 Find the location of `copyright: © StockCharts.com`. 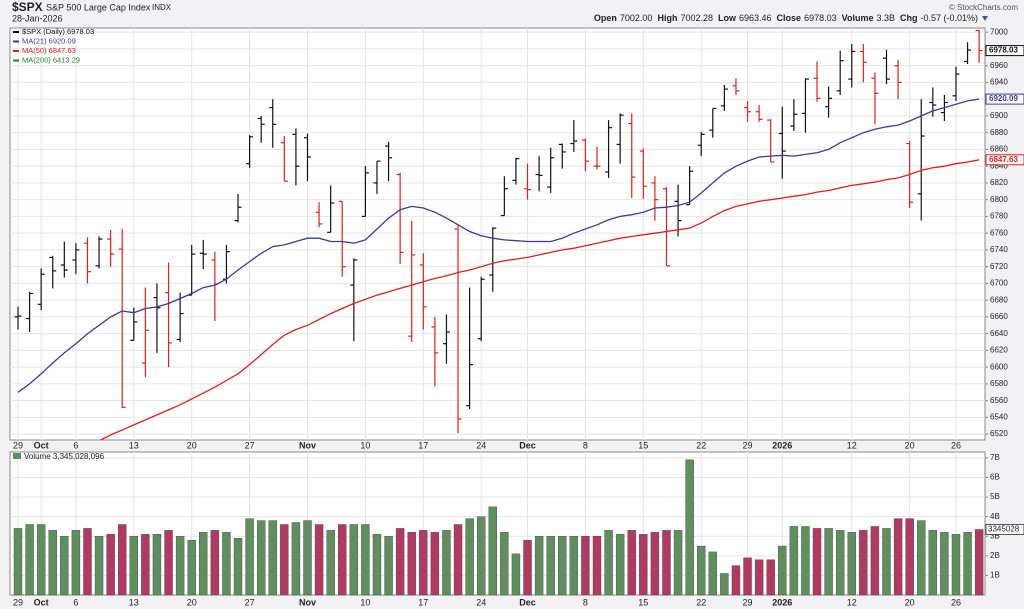

copyright: © StockCharts.com is located at coordinates (983, 7).